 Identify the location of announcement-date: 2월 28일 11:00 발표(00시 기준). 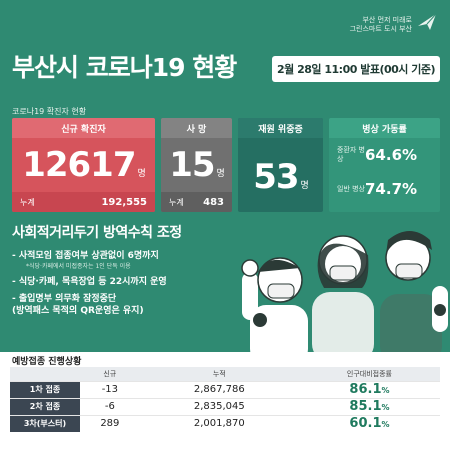
(356, 69).